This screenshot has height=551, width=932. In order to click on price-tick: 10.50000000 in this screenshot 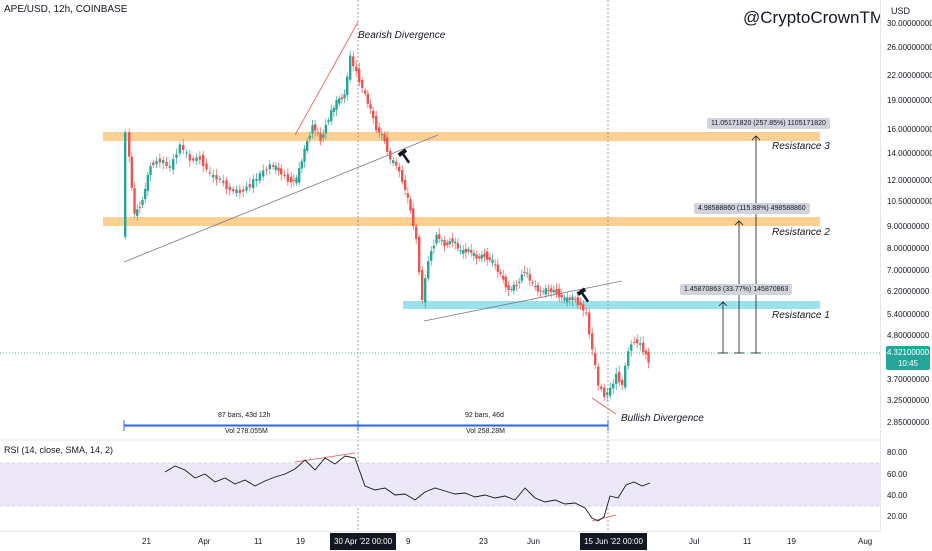, I will do `click(909, 201)`.